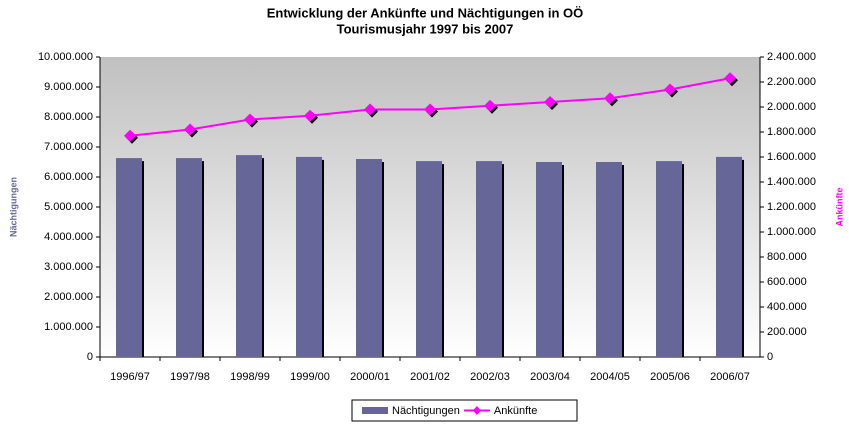 Image resolution: width=849 pixels, height=425 pixels. What do you see at coordinates (430, 377) in the screenshot?
I see `x-tick-label: 2001/02` at bounding box center [430, 377].